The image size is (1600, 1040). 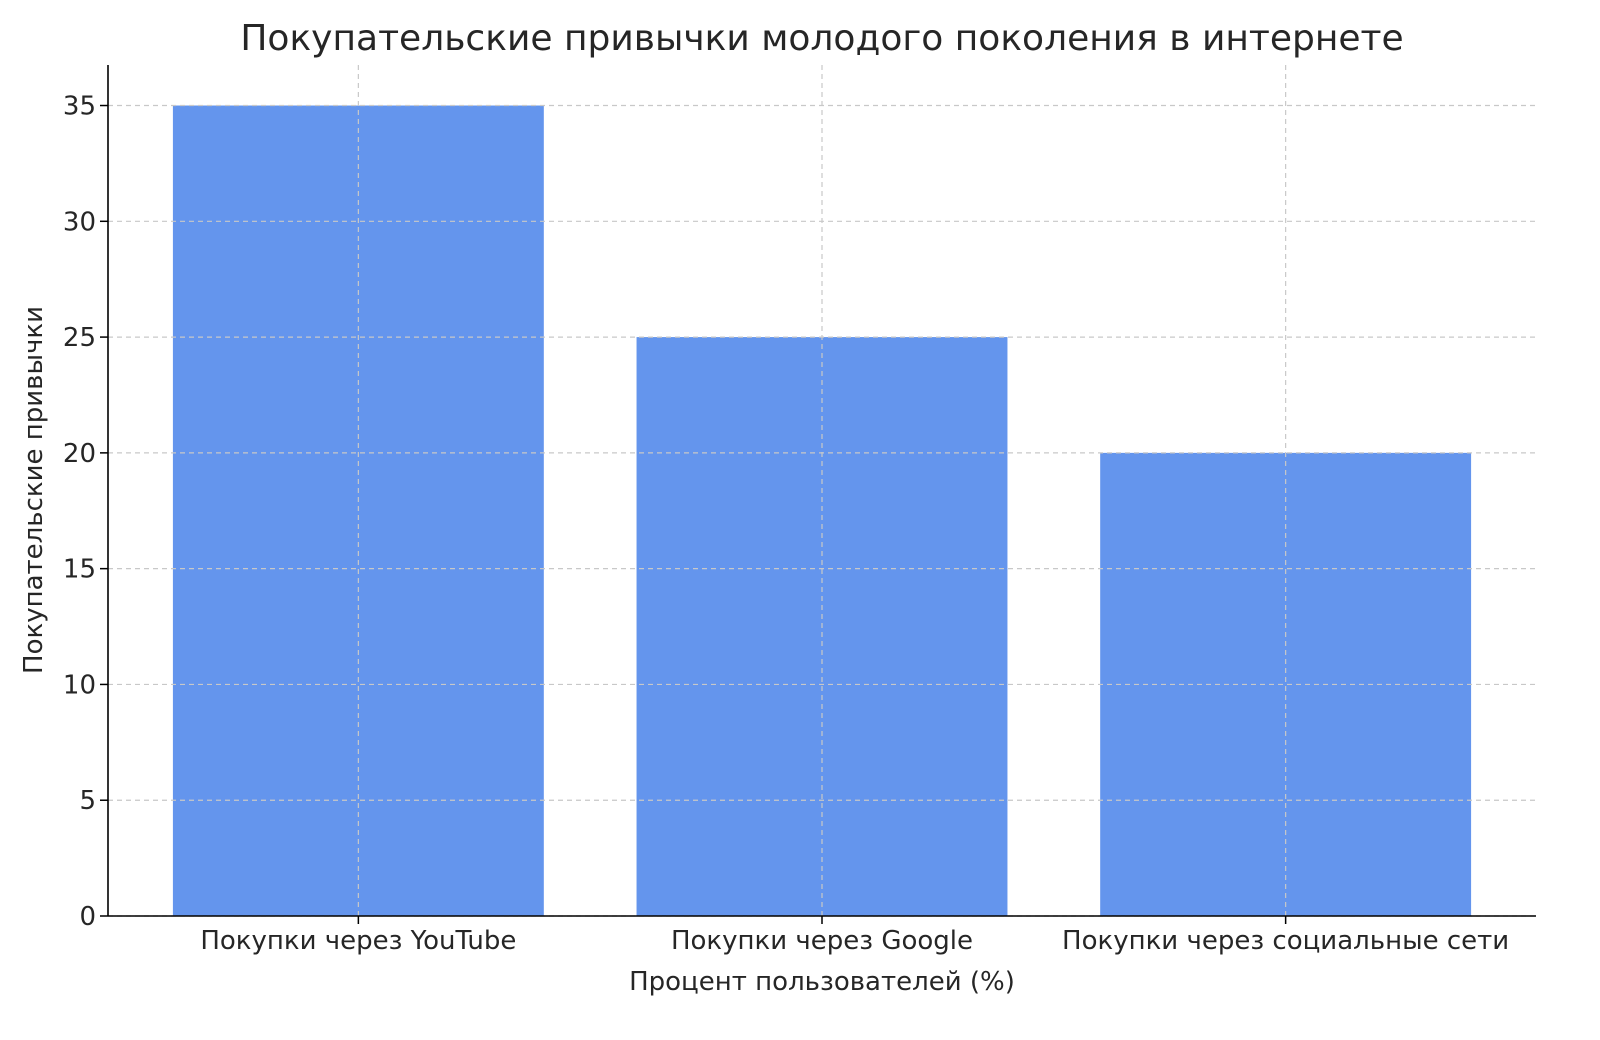 What do you see at coordinates (79, 107) in the screenshot?
I see `y-tick-label: 35` at bounding box center [79, 107].